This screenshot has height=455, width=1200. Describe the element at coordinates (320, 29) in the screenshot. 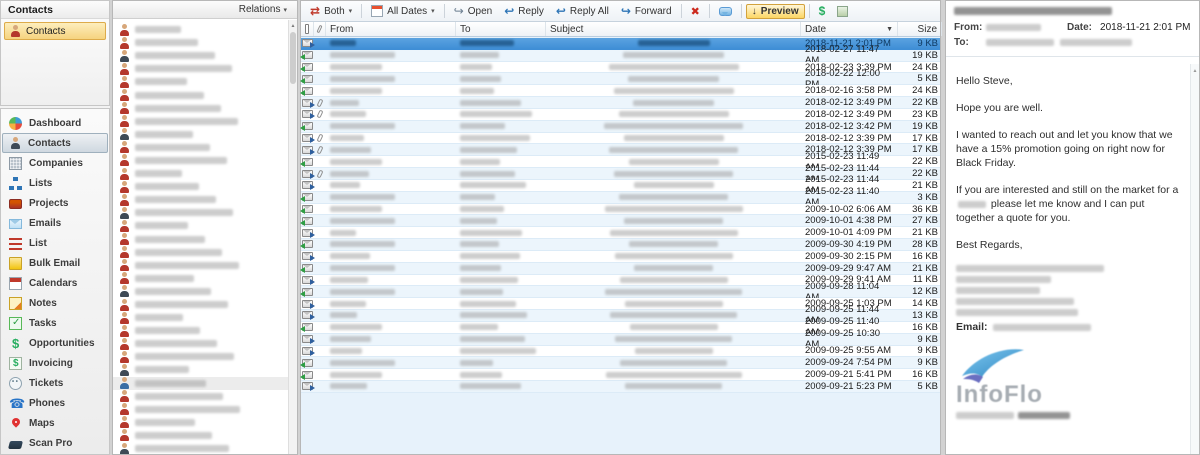

I see `attachment-column-header` at that location.